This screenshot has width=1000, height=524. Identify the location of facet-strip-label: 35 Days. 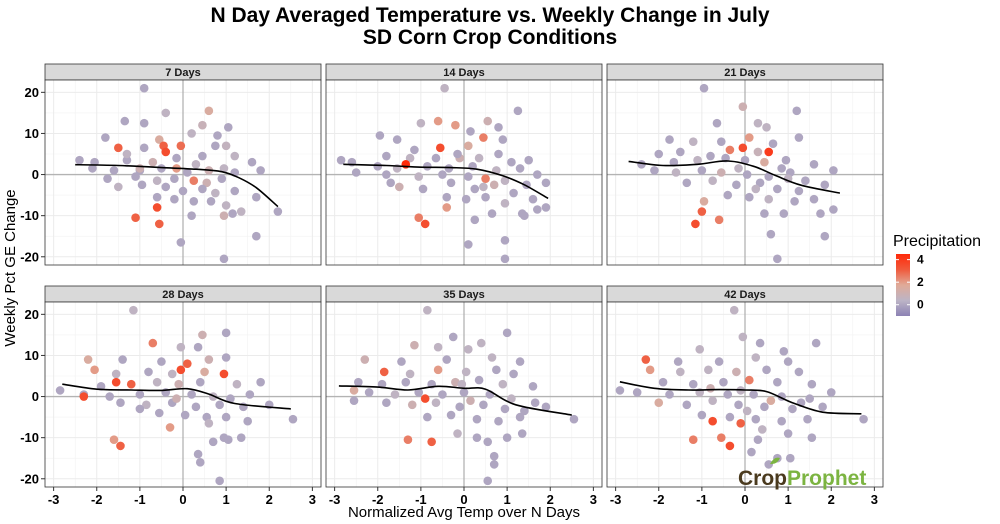
(464, 295).